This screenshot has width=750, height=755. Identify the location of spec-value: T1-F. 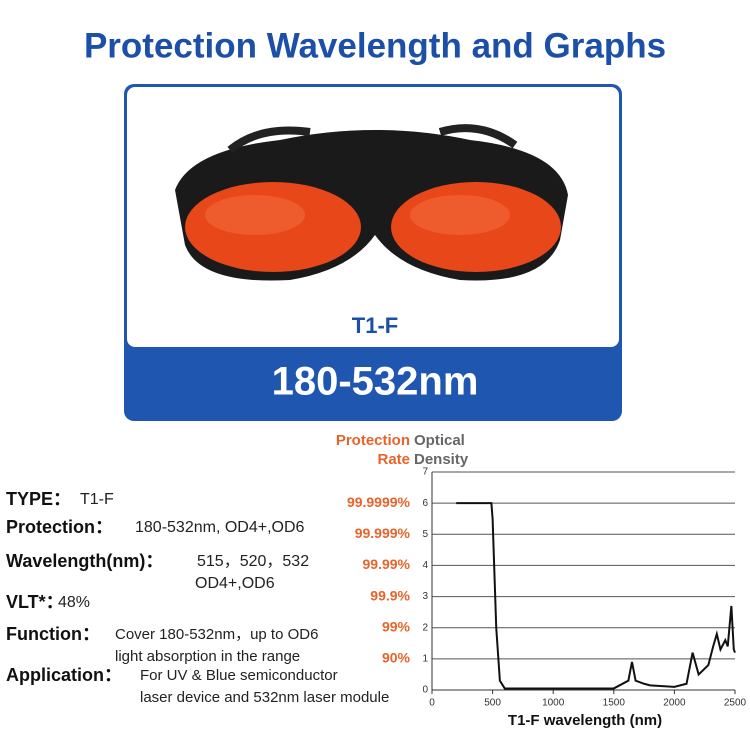
(97, 499).